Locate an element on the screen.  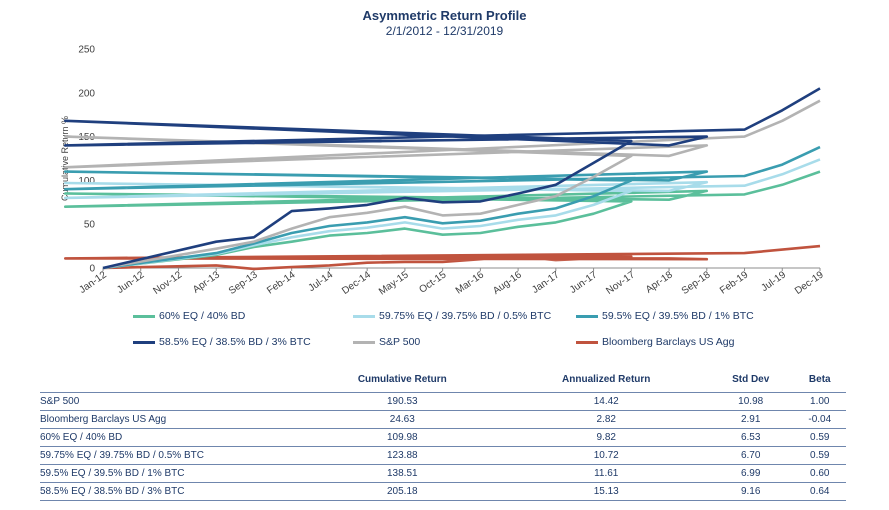
x-tick-label: Dec-14 is located at coordinates (356, 283).